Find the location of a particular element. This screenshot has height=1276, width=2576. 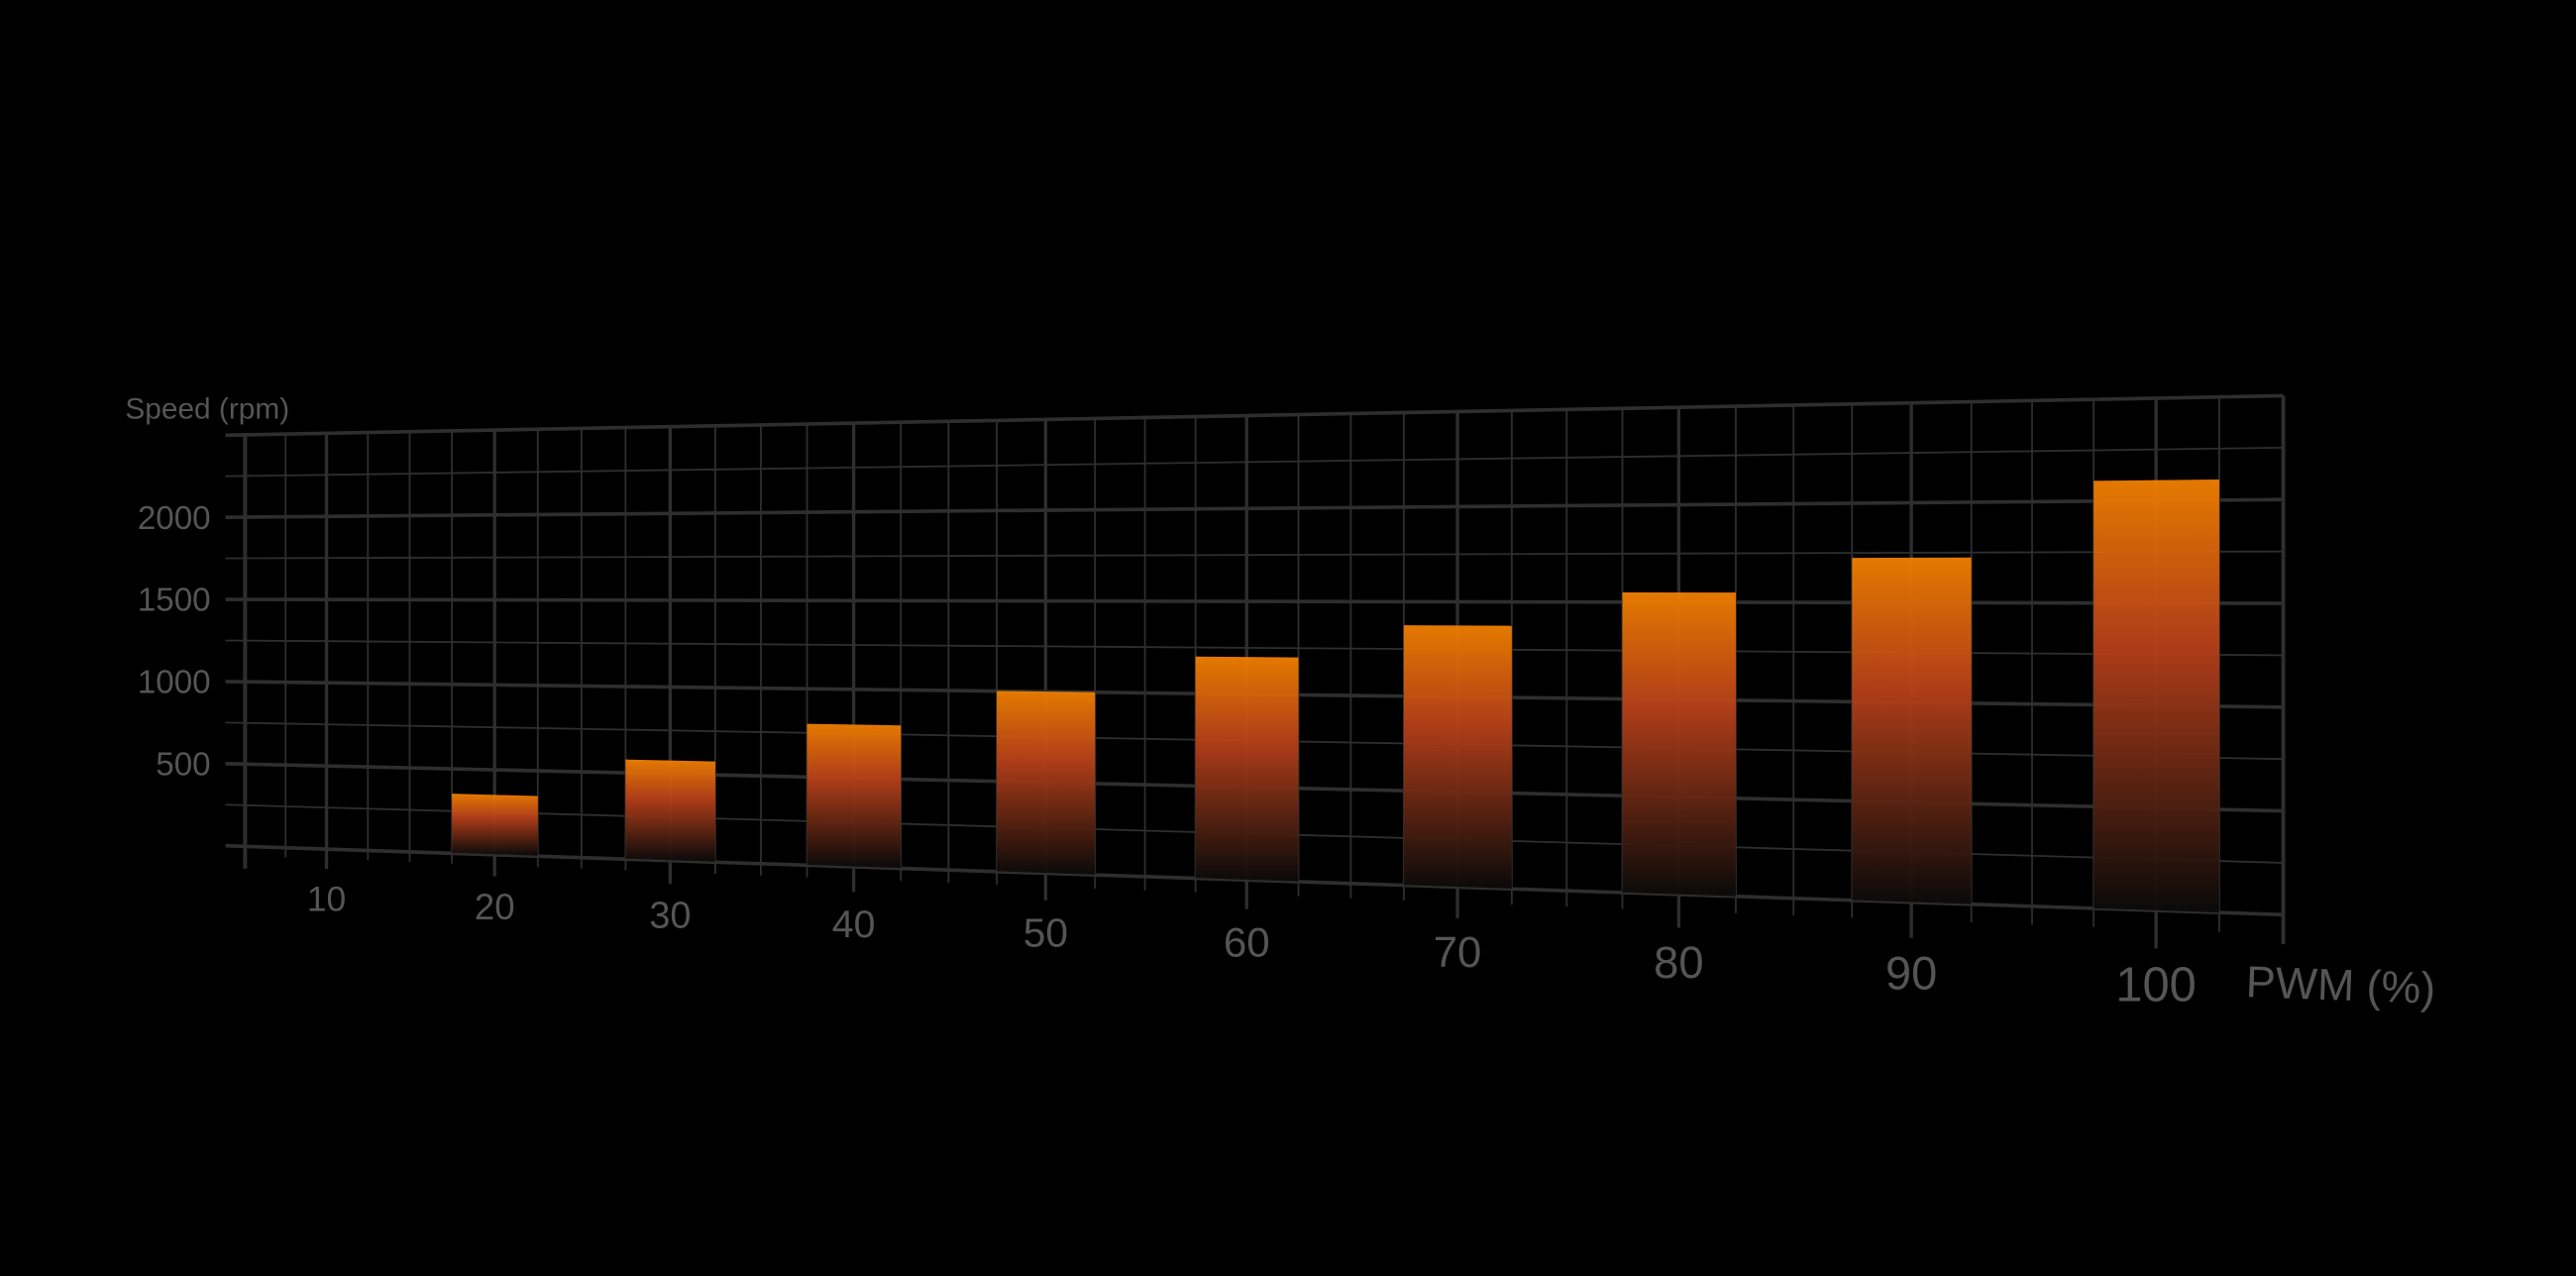

x-tick-label: 10 is located at coordinates (326, 899).